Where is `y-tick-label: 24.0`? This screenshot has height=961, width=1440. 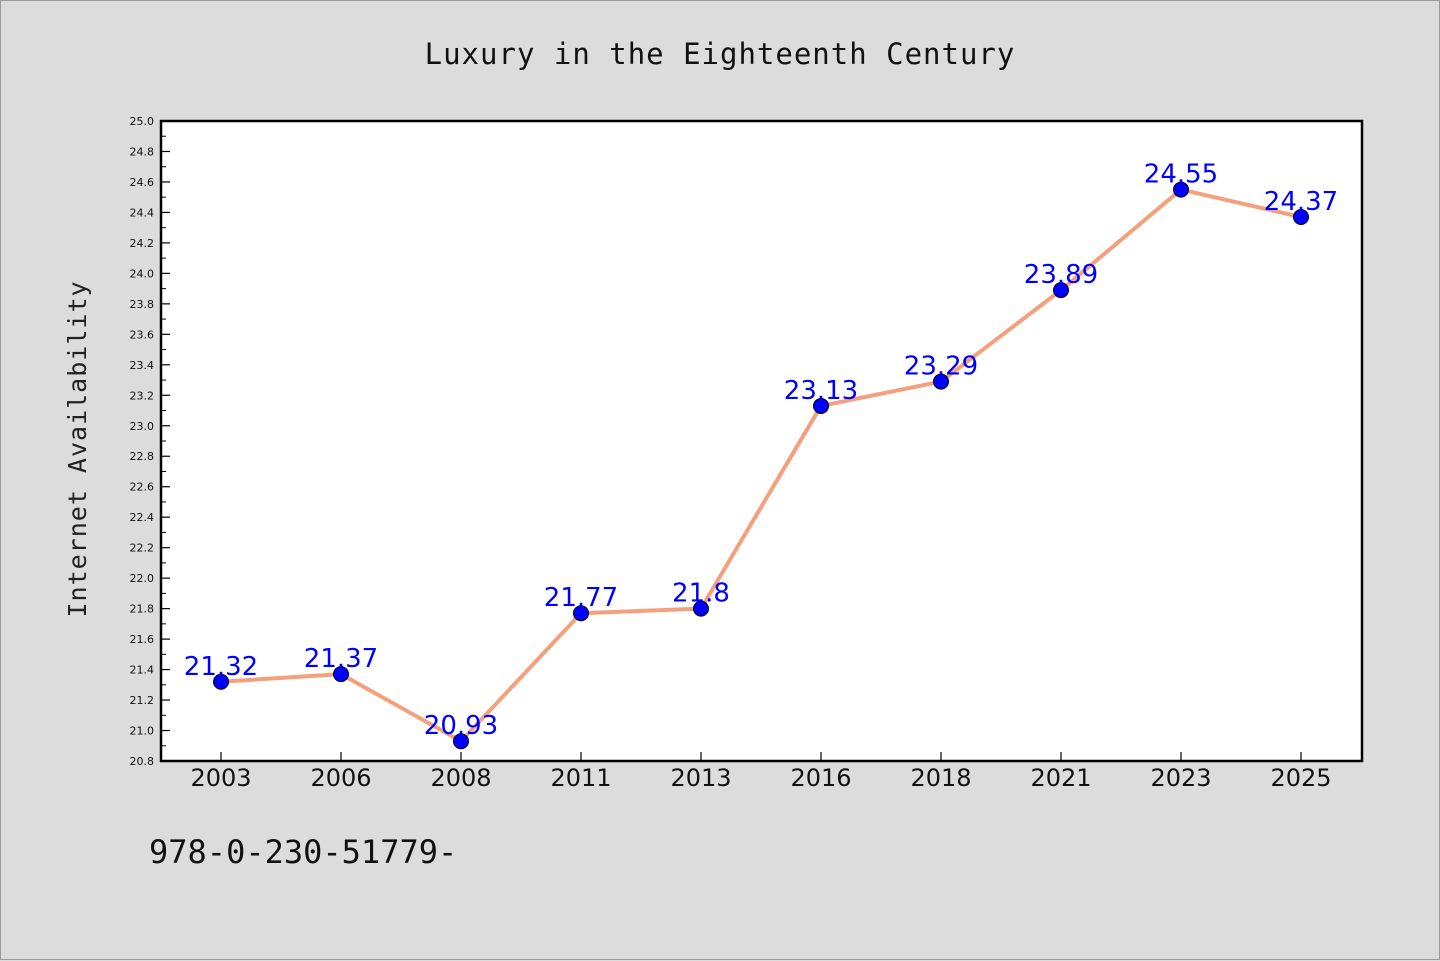
y-tick-label: 24.0 is located at coordinates (142, 273).